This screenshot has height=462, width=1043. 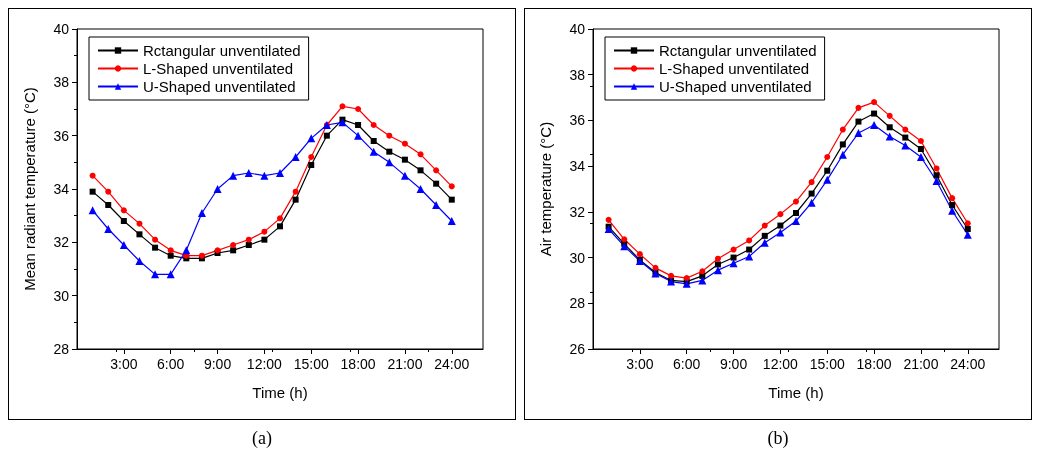 I want to click on text: (a), so click(x=262, y=438).